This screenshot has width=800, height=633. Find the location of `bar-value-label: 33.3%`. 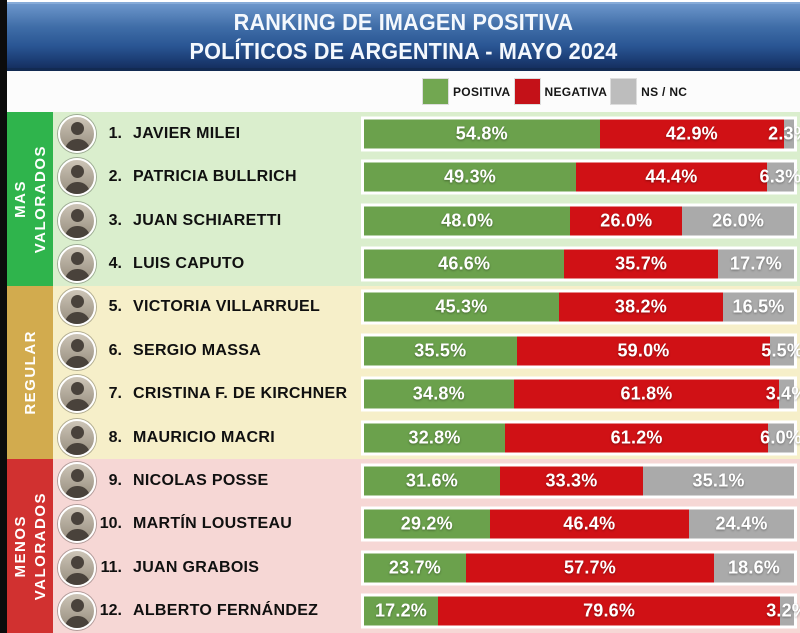

bar-value-label: 33.3% is located at coordinates (571, 480).